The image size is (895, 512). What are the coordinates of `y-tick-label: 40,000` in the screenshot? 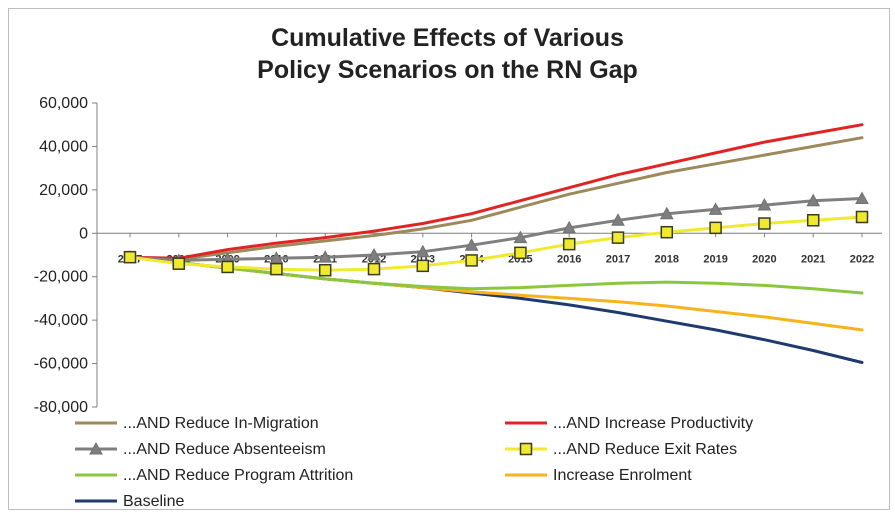 It's located at (63, 146).